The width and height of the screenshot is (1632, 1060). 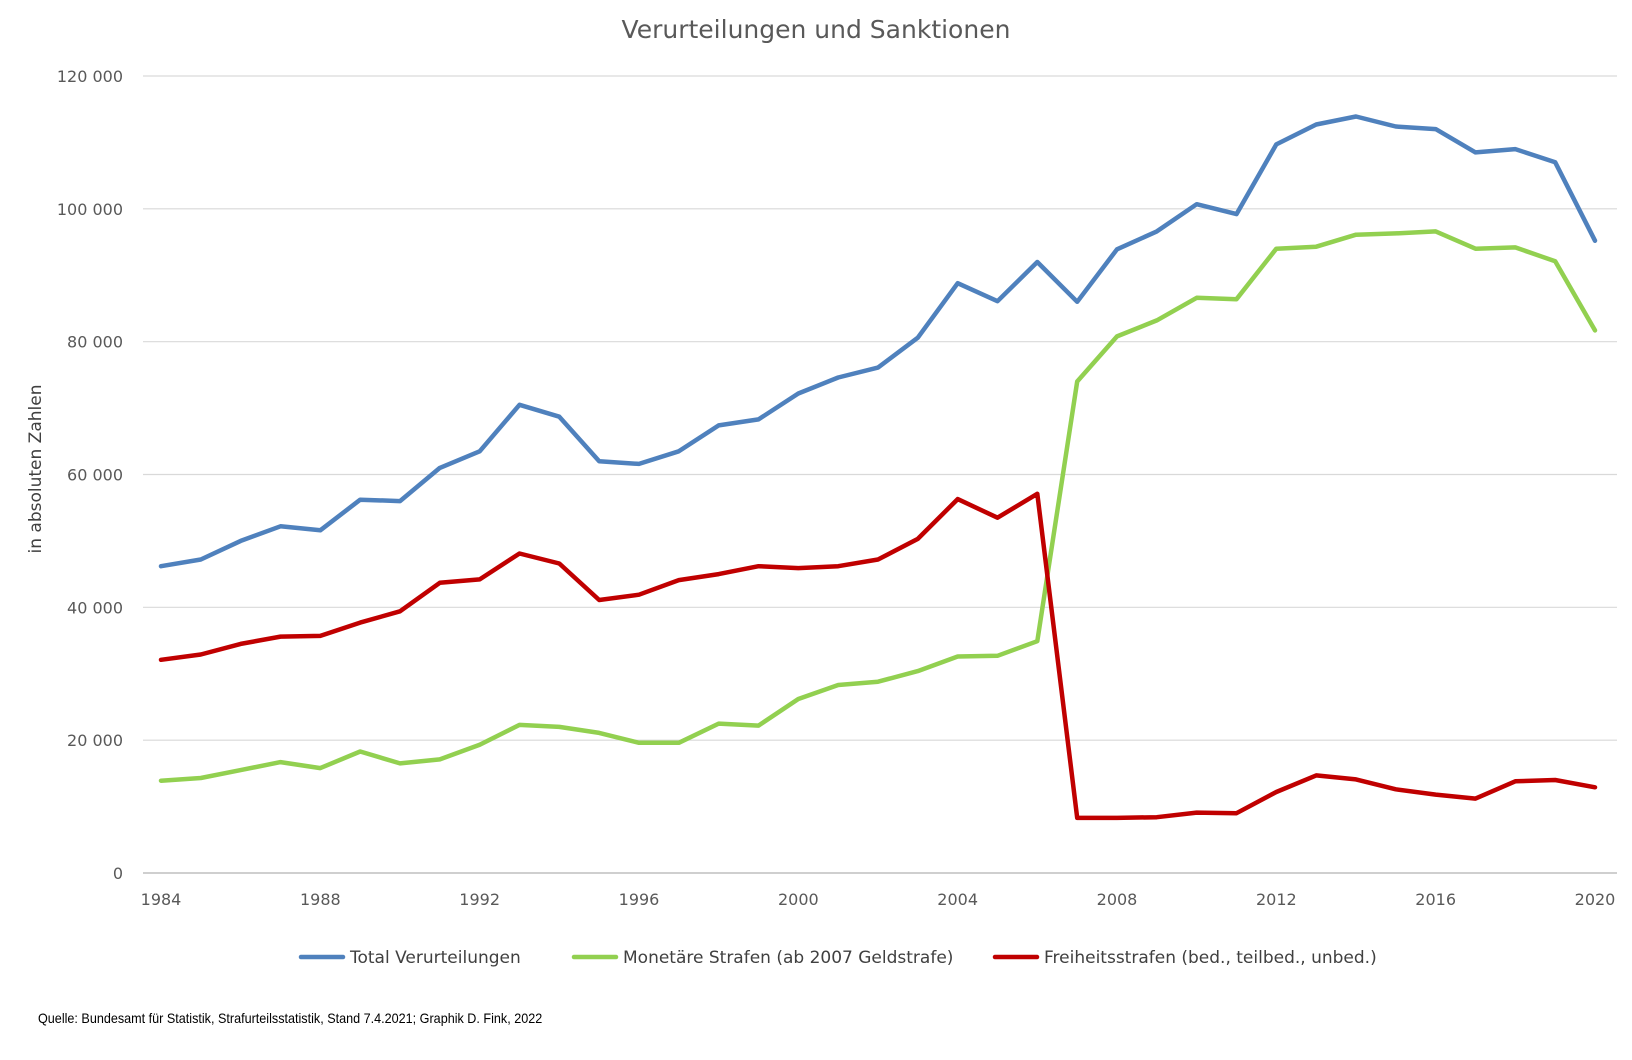 What do you see at coordinates (435, 958) in the screenshot?
I see `legend-label: Total Verurteilungen` at bounding box center [435, 958].